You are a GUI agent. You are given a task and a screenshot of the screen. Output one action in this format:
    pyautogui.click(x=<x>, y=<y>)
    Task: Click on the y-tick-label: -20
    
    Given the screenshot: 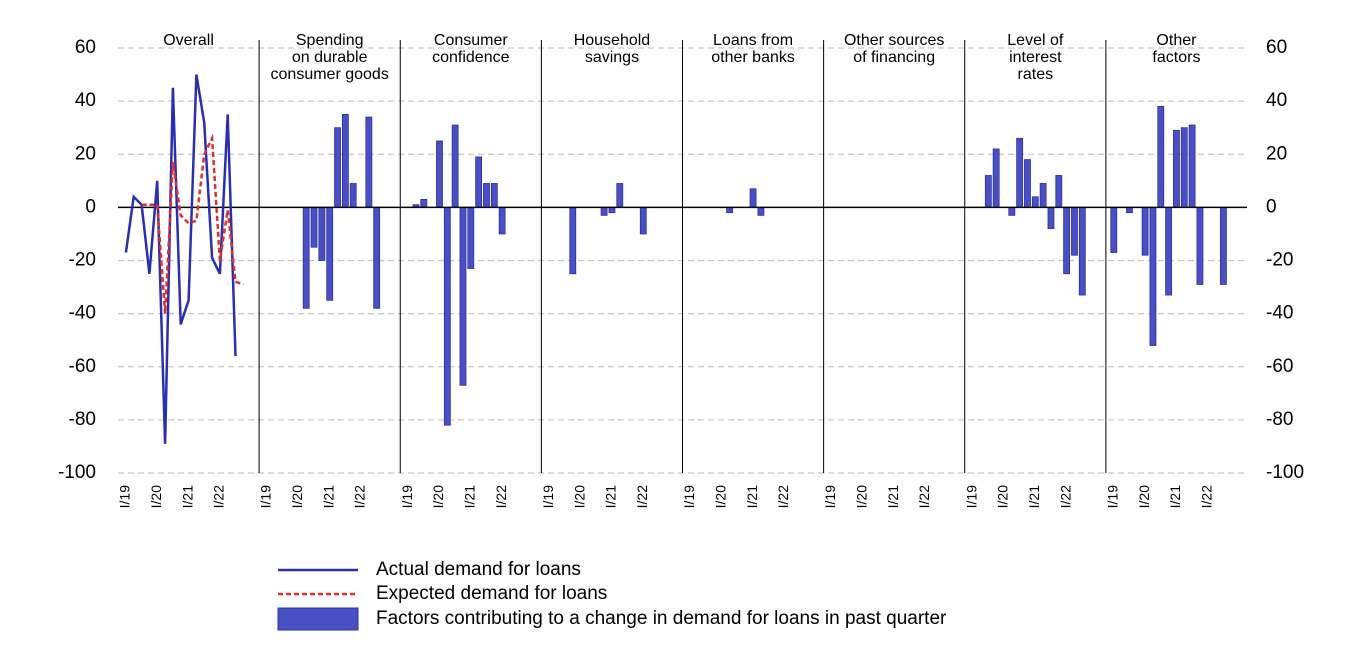 What is the action you would take?
    pyautogui.click(x=82, y=260)
    